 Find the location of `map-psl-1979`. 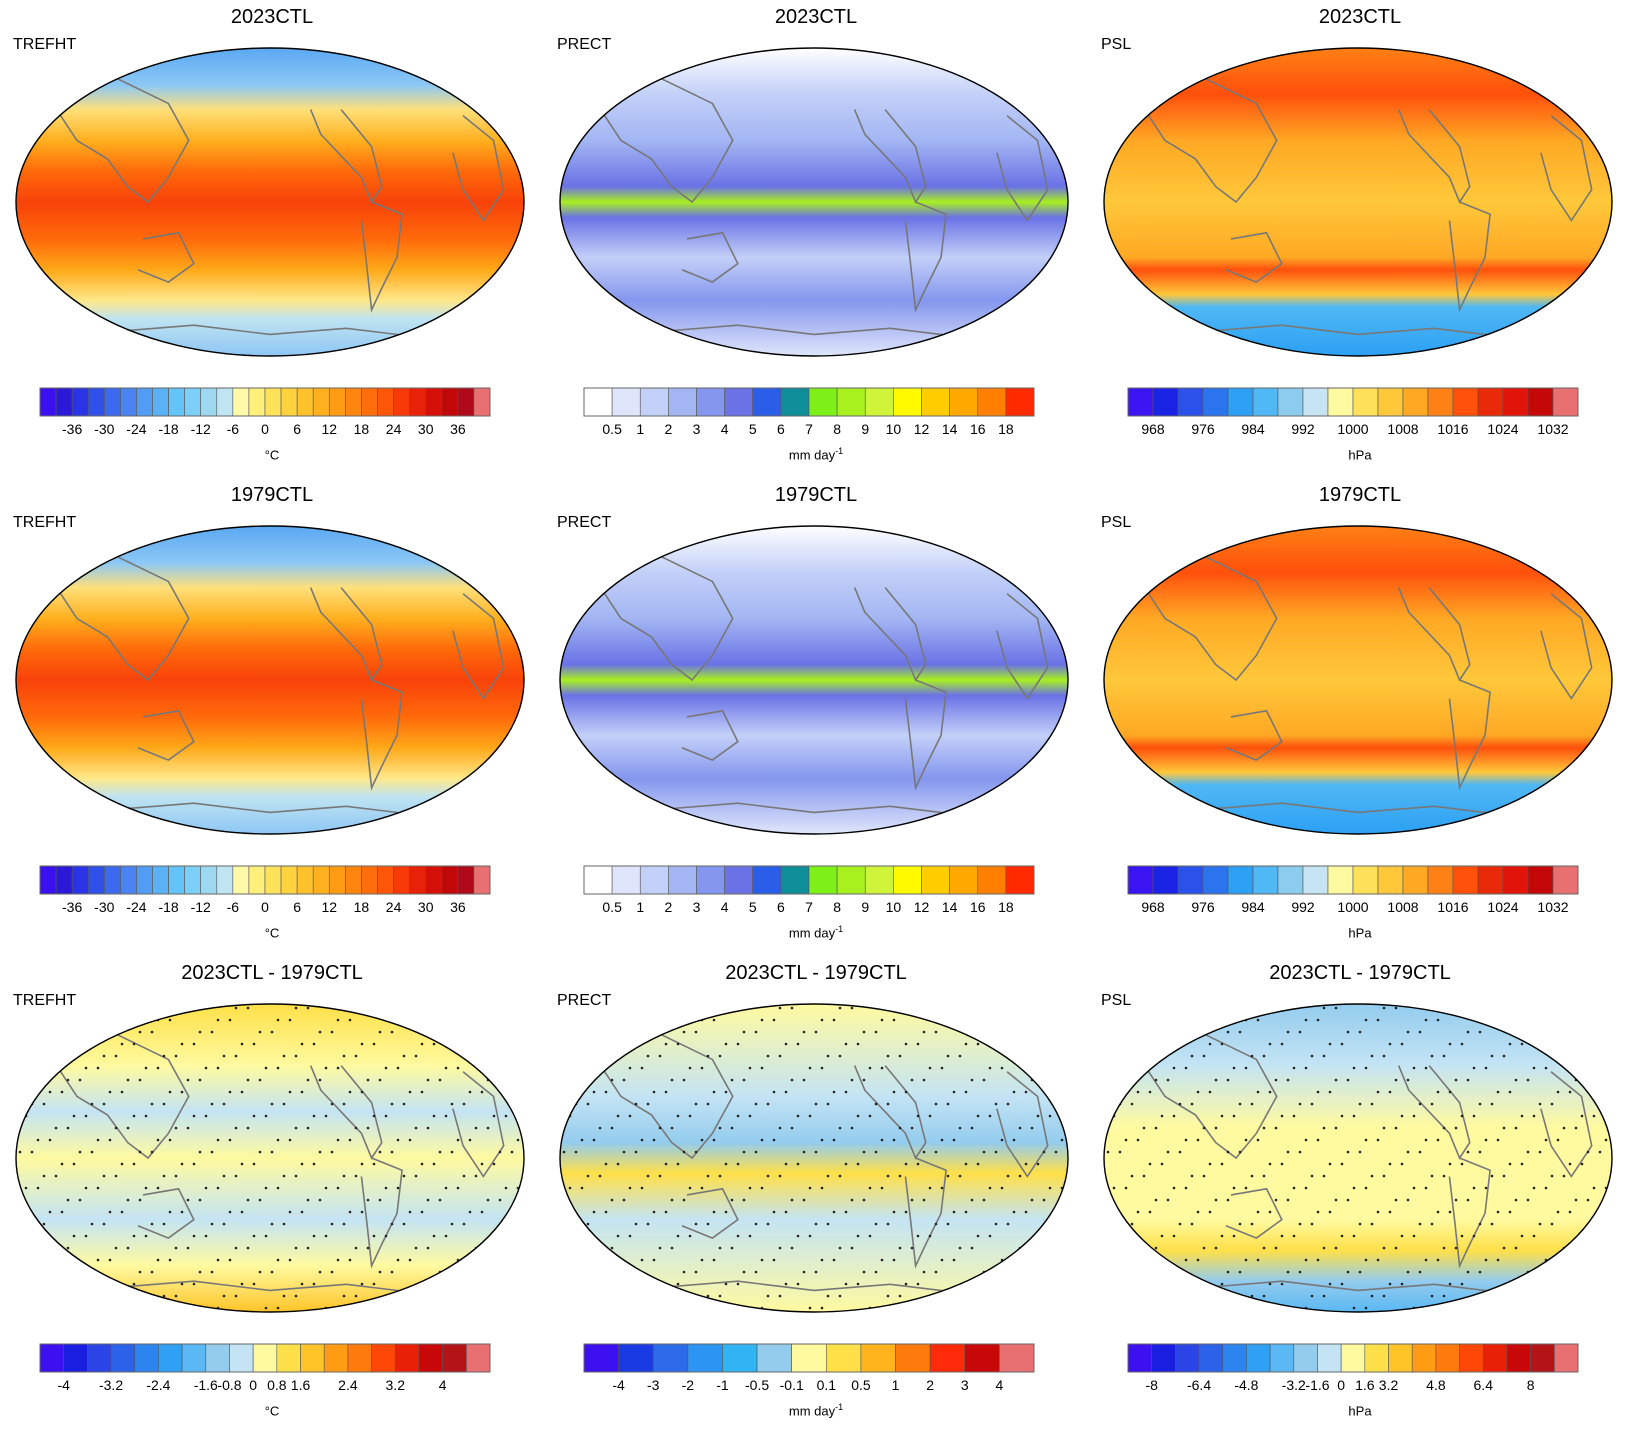

map-psl-1979 is located at coordinates (1358, 680).